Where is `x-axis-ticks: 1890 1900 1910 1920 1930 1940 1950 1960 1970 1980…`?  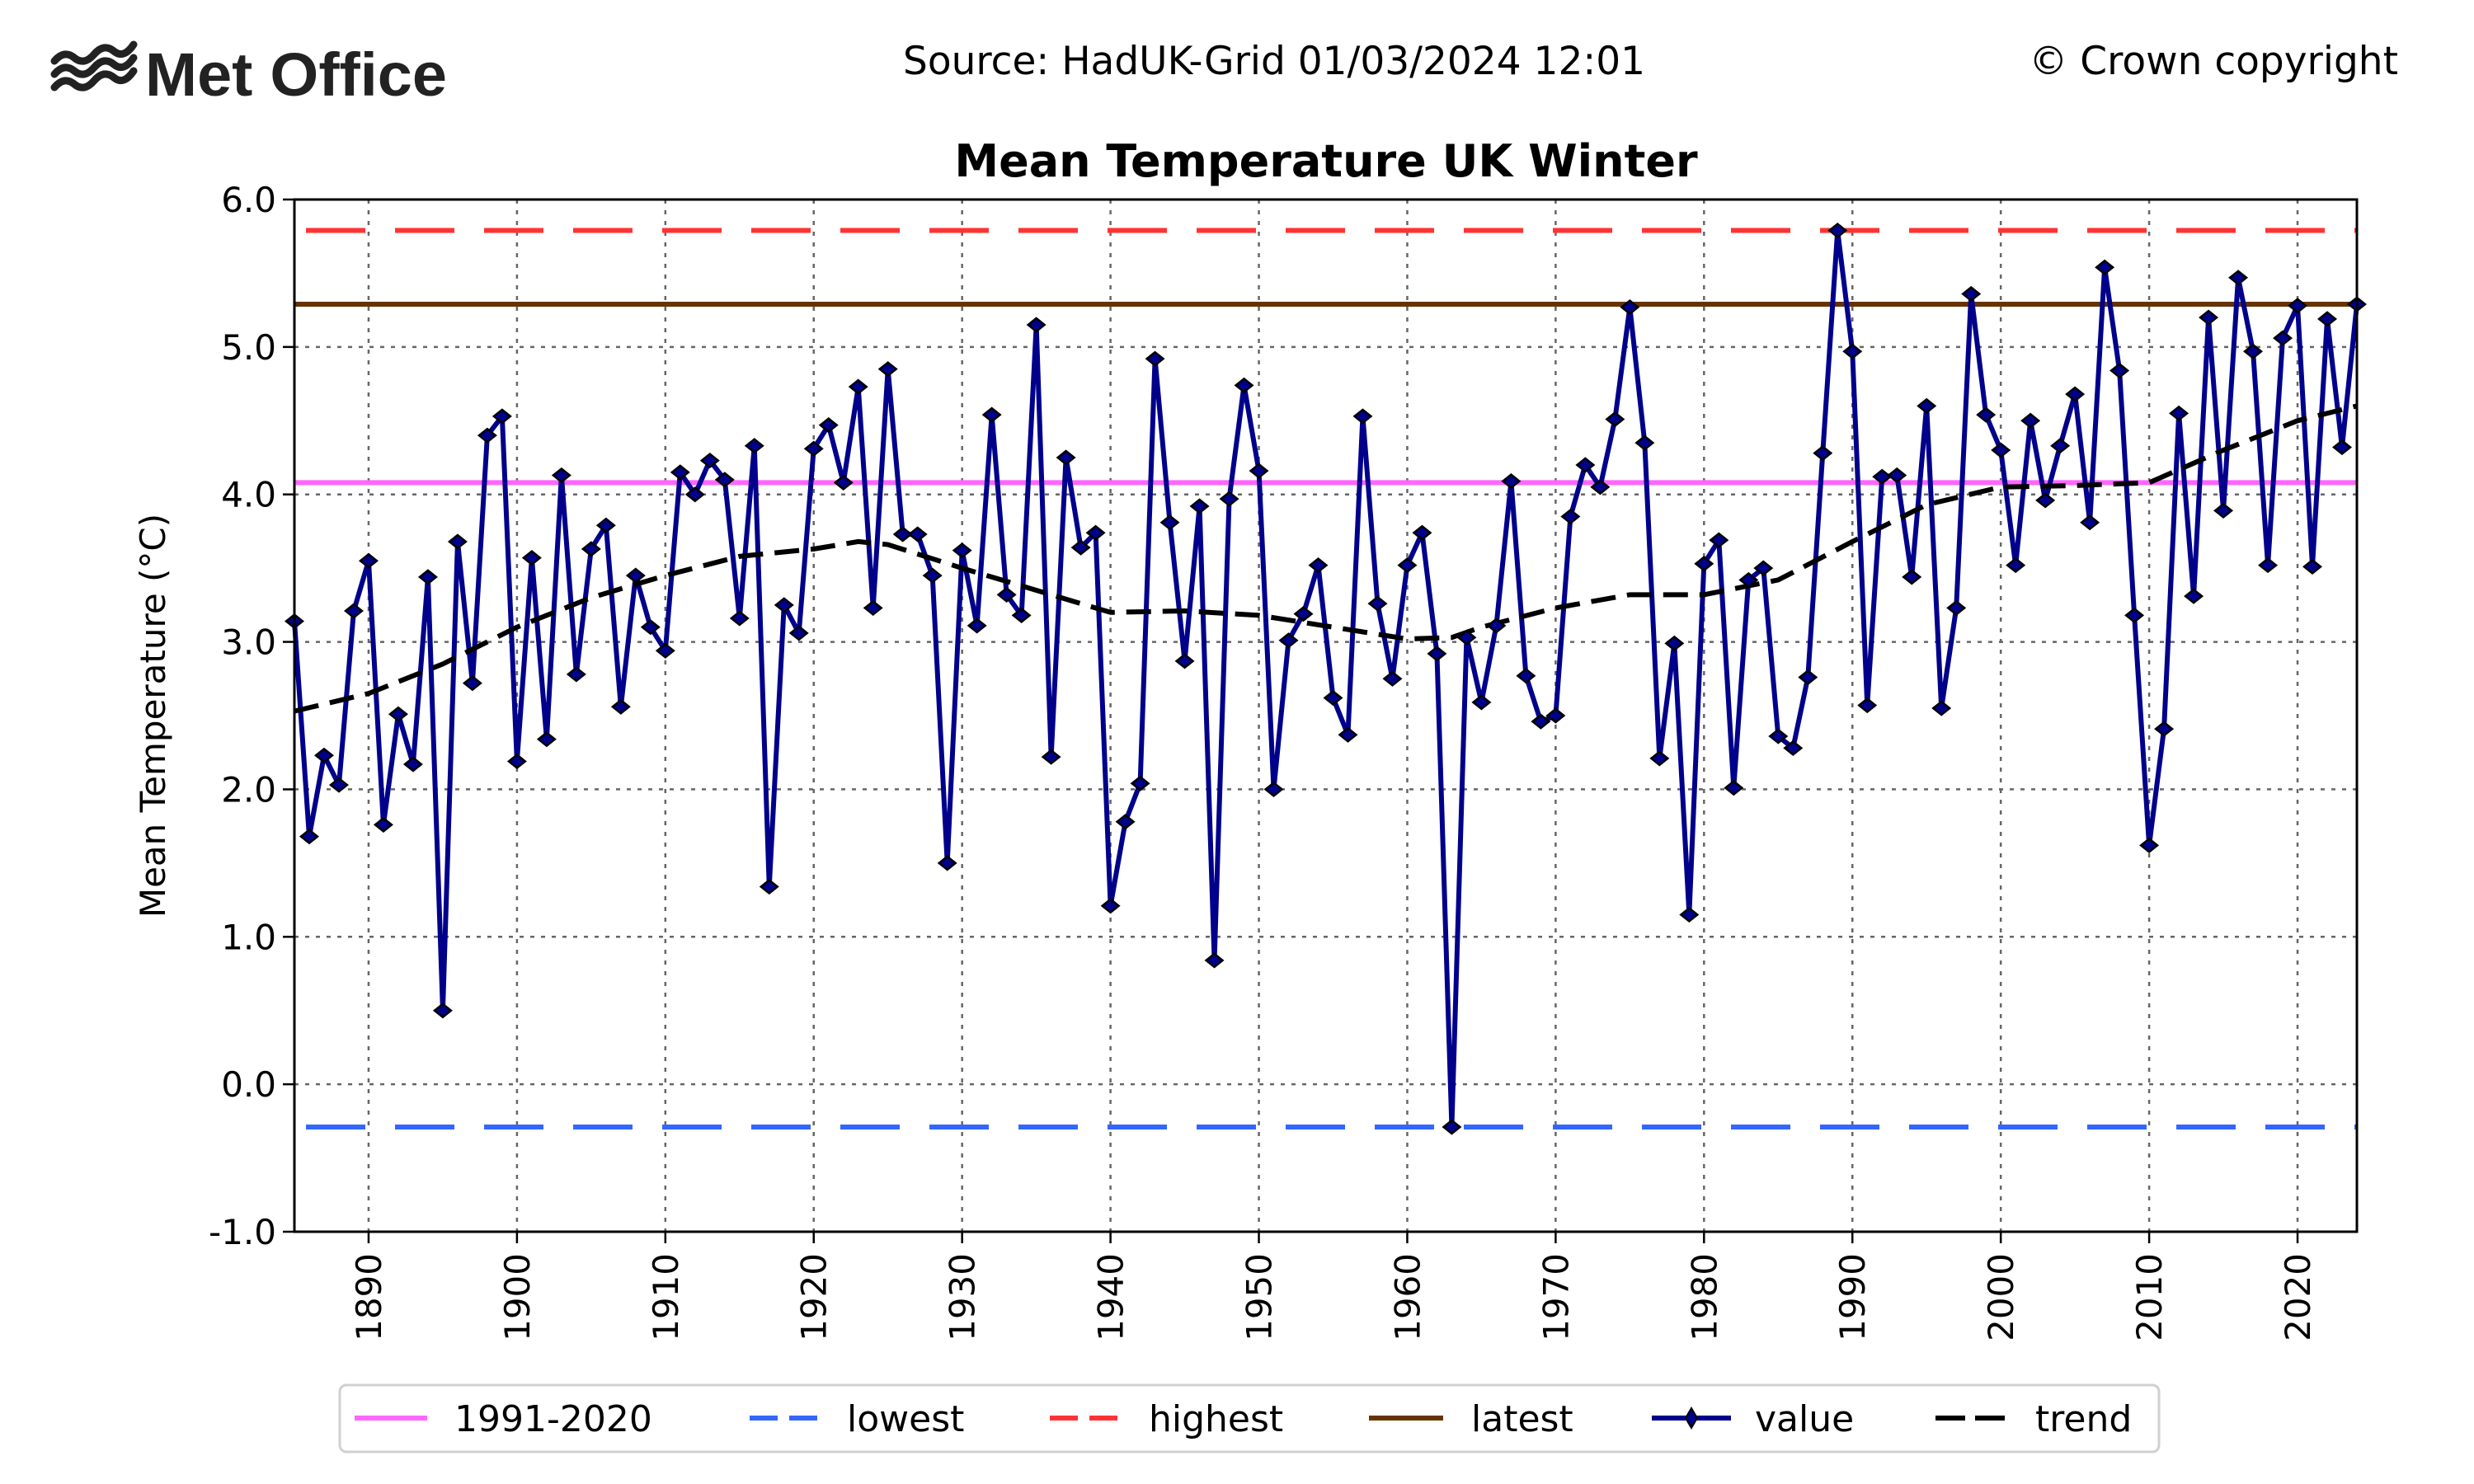 x-axis-ticks: 1890 1900 1910 1920 1930 1940 1950 1960 1970 1980… is located at coordinates (1333, 1286).